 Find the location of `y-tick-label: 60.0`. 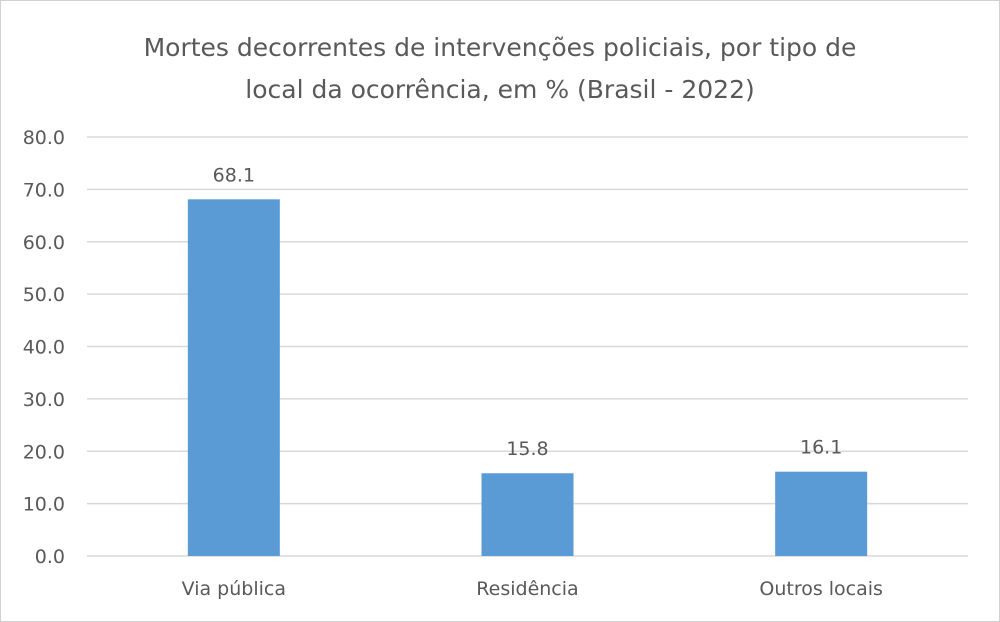

y-tick-label: 60.0 is located at coordinates (44, 243).